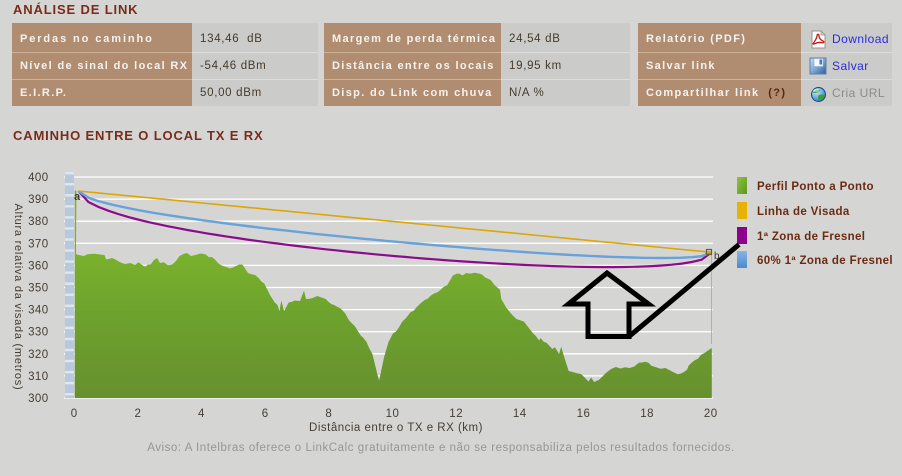  Describe the element at coordinates (77, 197) in the screenshot. I see `svg-text: a` at that location.